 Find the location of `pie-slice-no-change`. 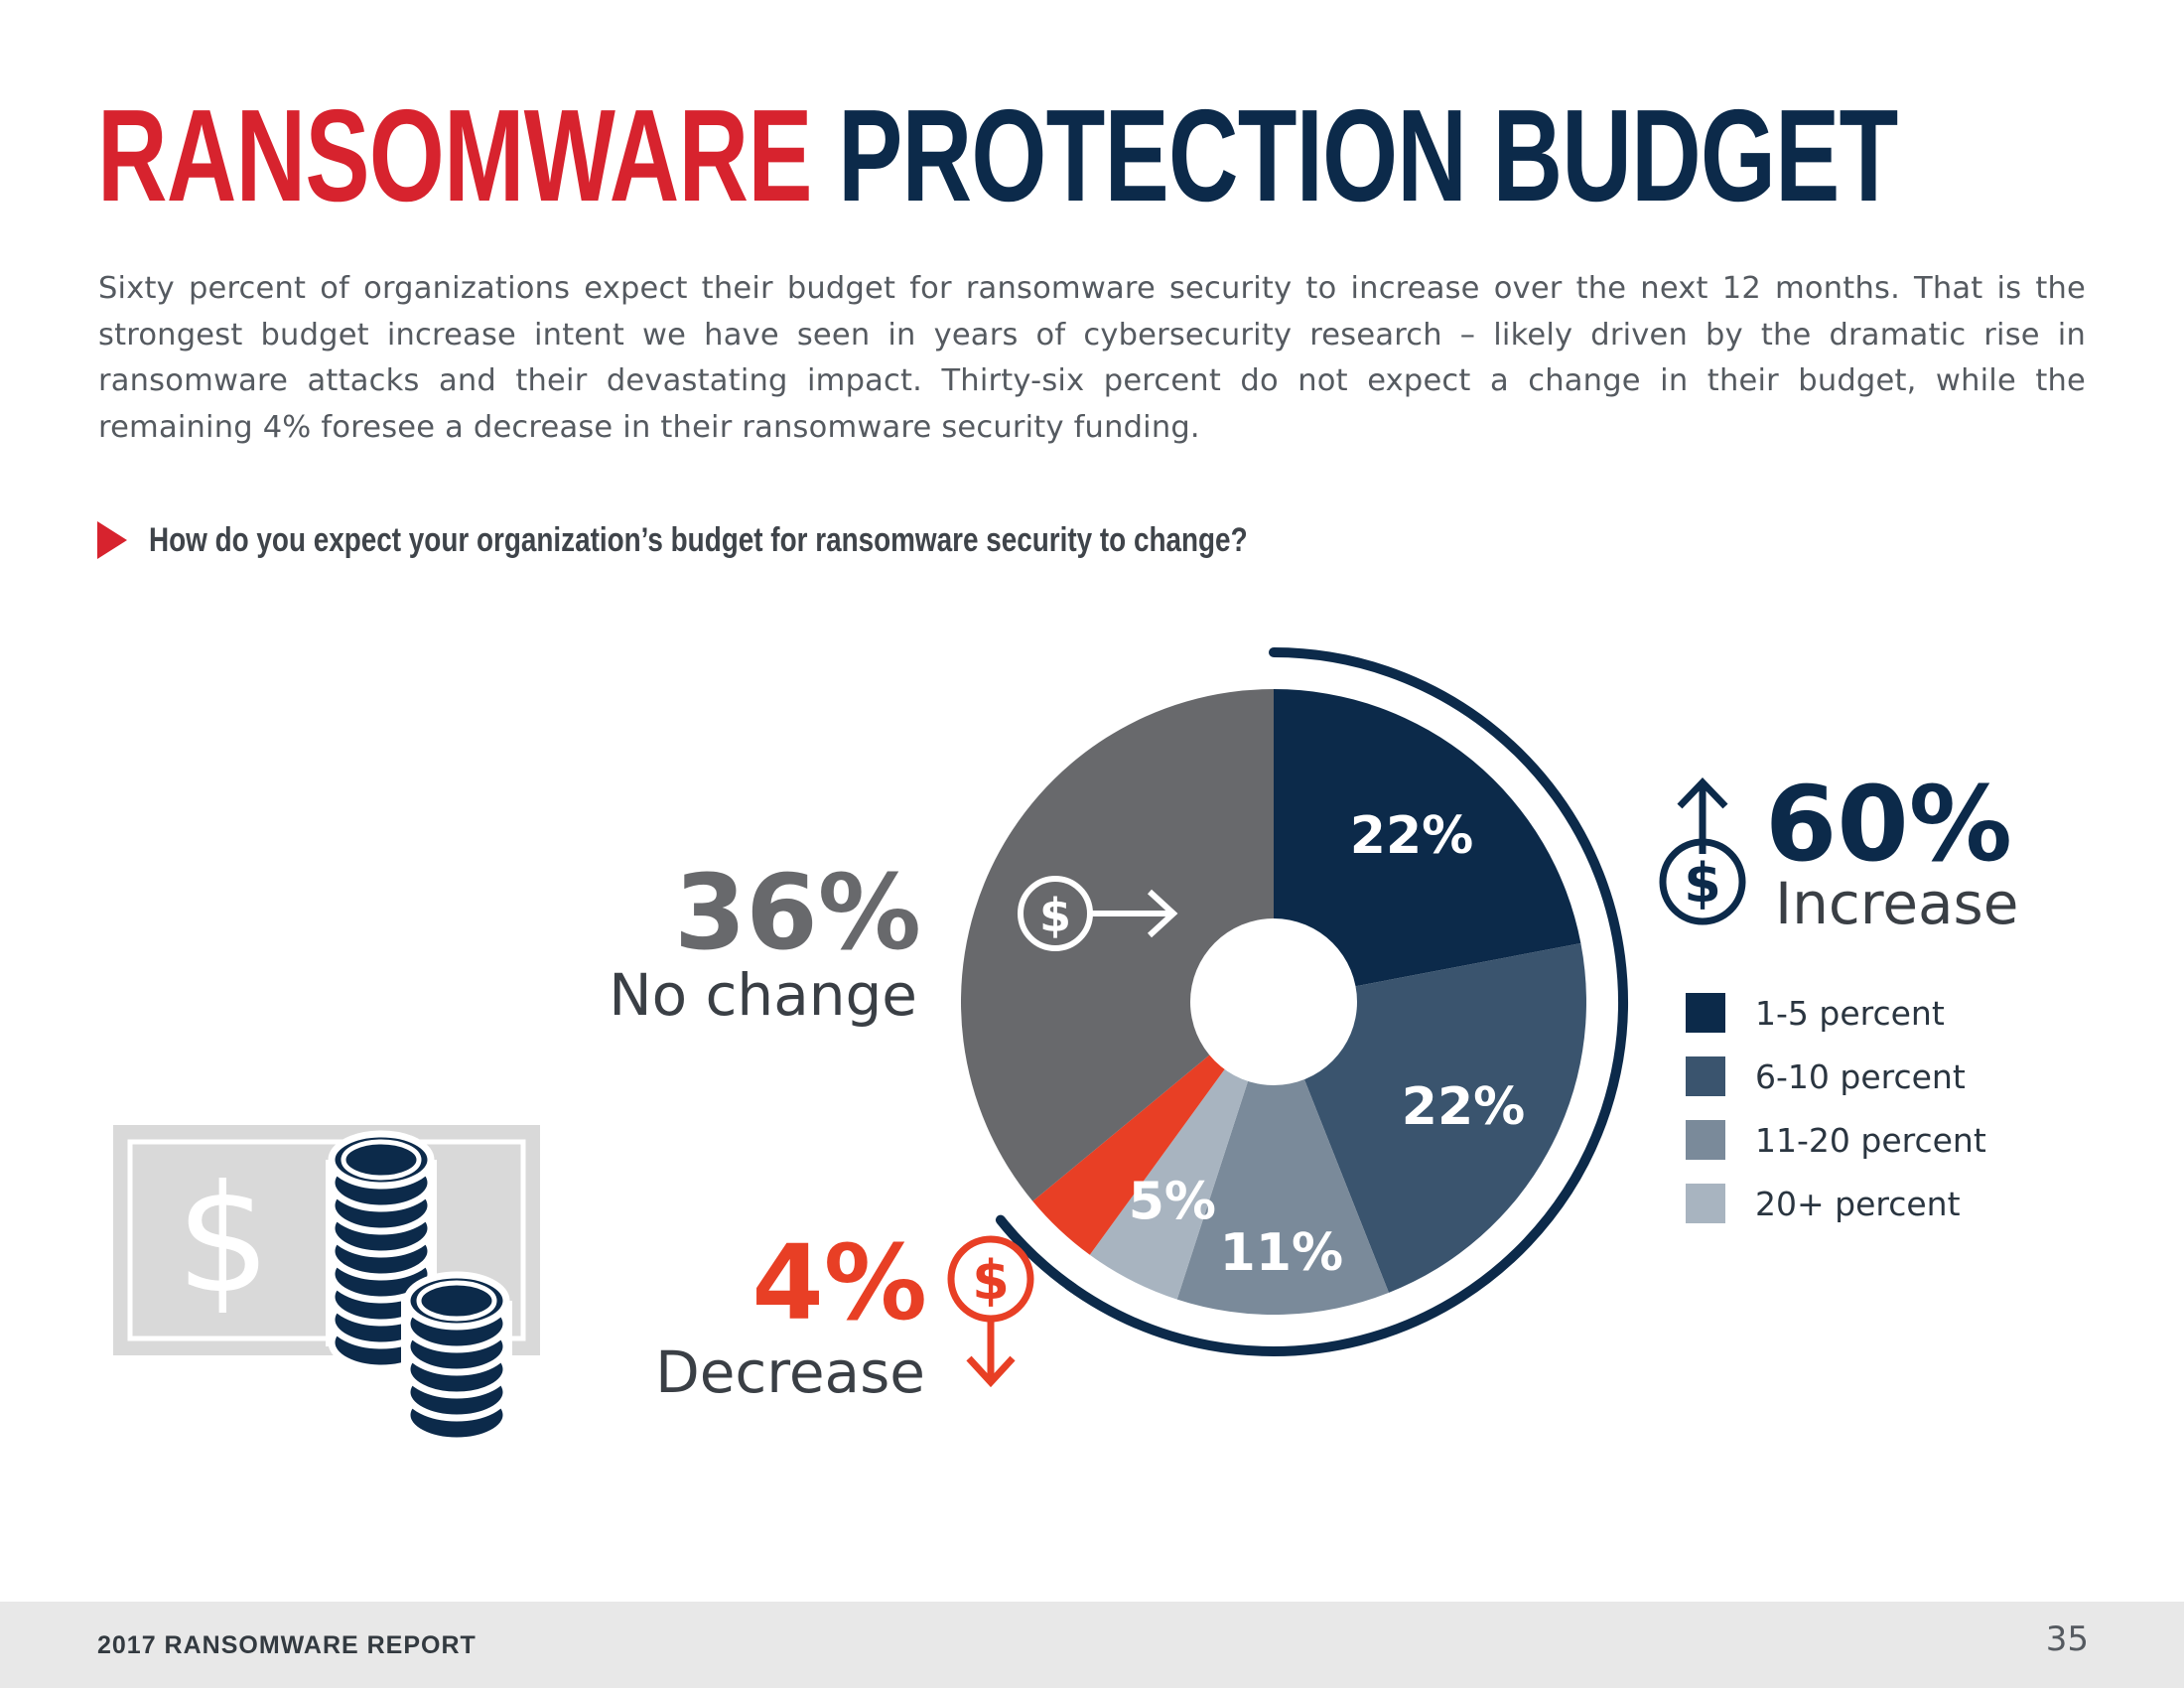

pie-slice-no-change is located at coordinates (1117, 945).